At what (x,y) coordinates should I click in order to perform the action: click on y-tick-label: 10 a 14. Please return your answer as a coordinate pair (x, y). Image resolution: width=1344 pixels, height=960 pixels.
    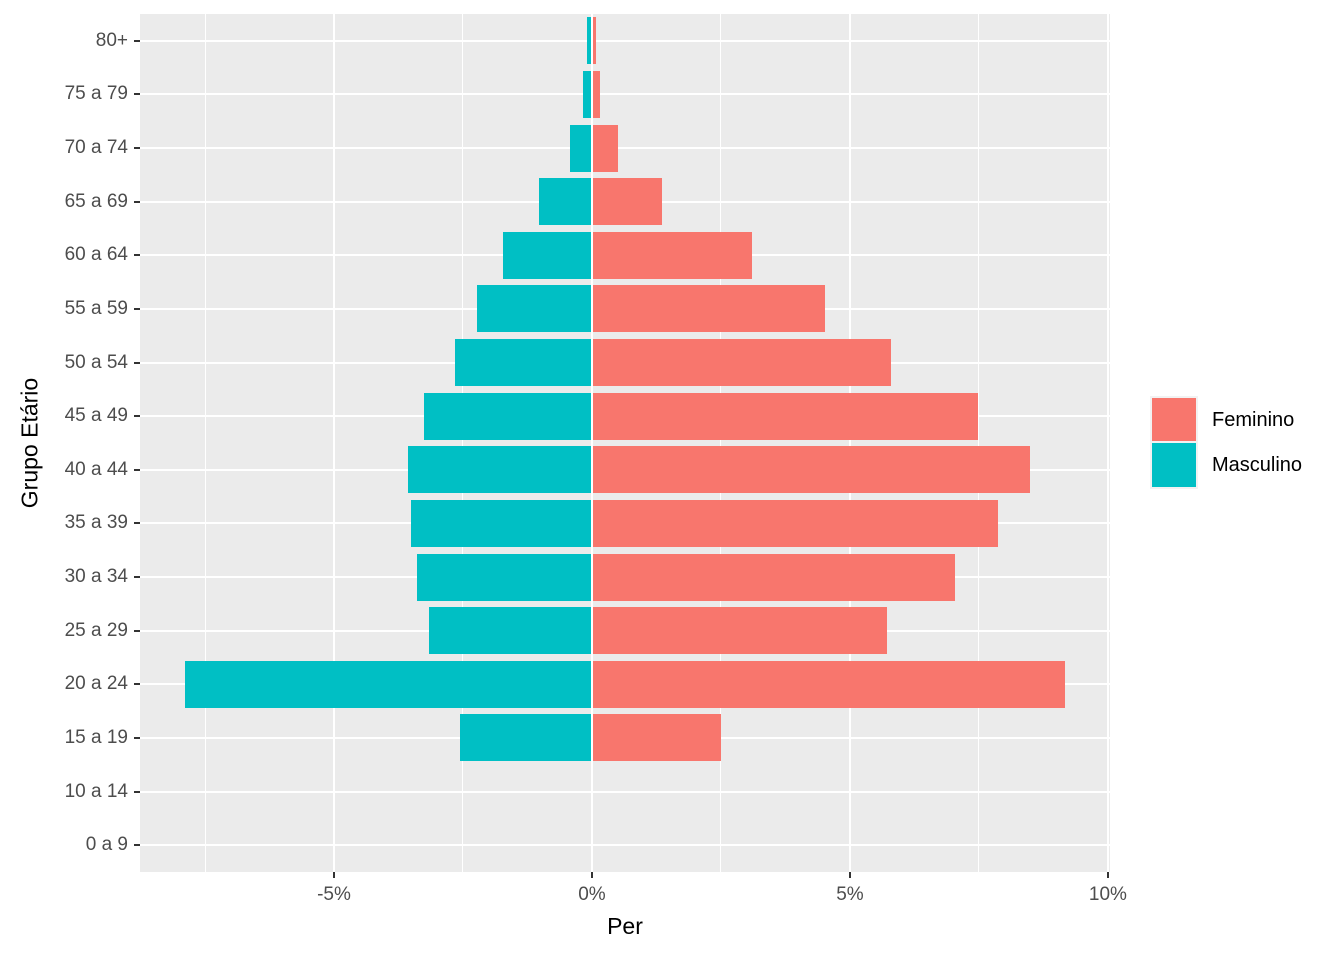
    Looking at the image, I should click on (96, 791).